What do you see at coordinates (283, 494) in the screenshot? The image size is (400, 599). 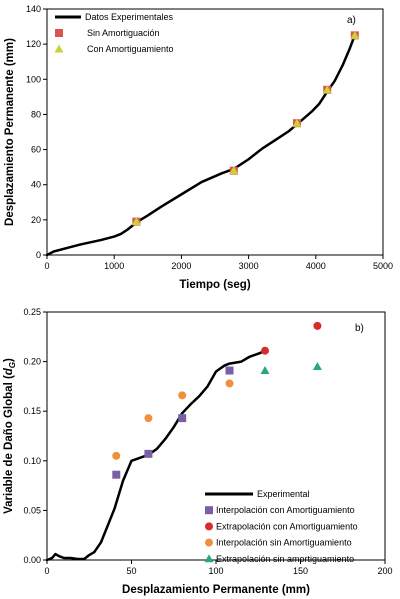 I see `legend-label: Experimental` at bounding box center [283, 494].